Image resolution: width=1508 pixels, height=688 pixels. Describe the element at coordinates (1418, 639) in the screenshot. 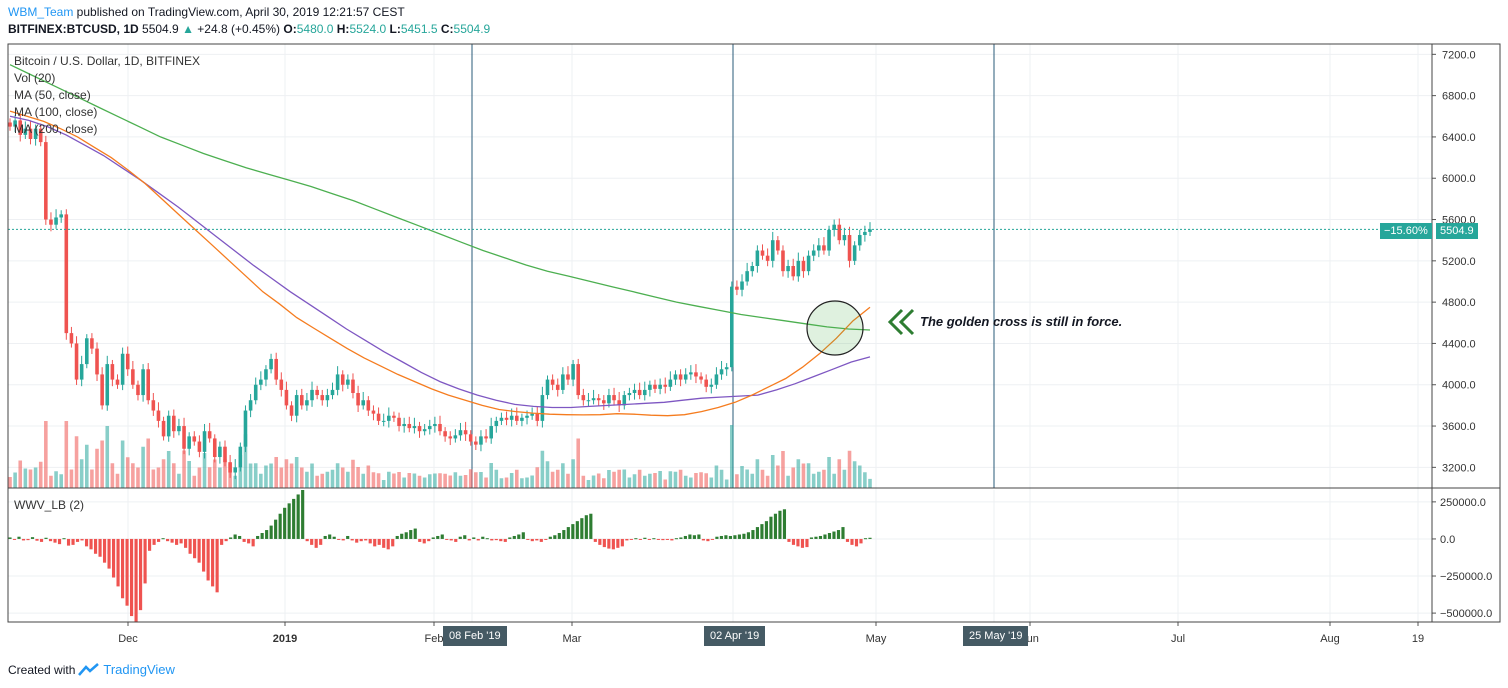

I see `time-tick-label: 19` at that location.